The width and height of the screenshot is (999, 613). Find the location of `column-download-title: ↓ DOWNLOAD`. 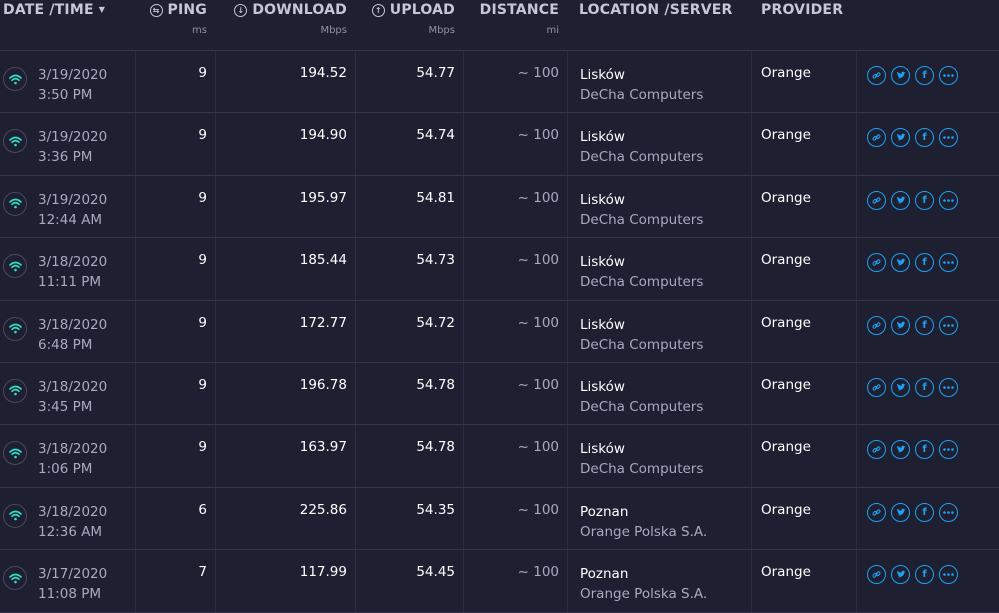

column-download-title: ↓ DOWNLOAD is located at coordinates (290, 10).